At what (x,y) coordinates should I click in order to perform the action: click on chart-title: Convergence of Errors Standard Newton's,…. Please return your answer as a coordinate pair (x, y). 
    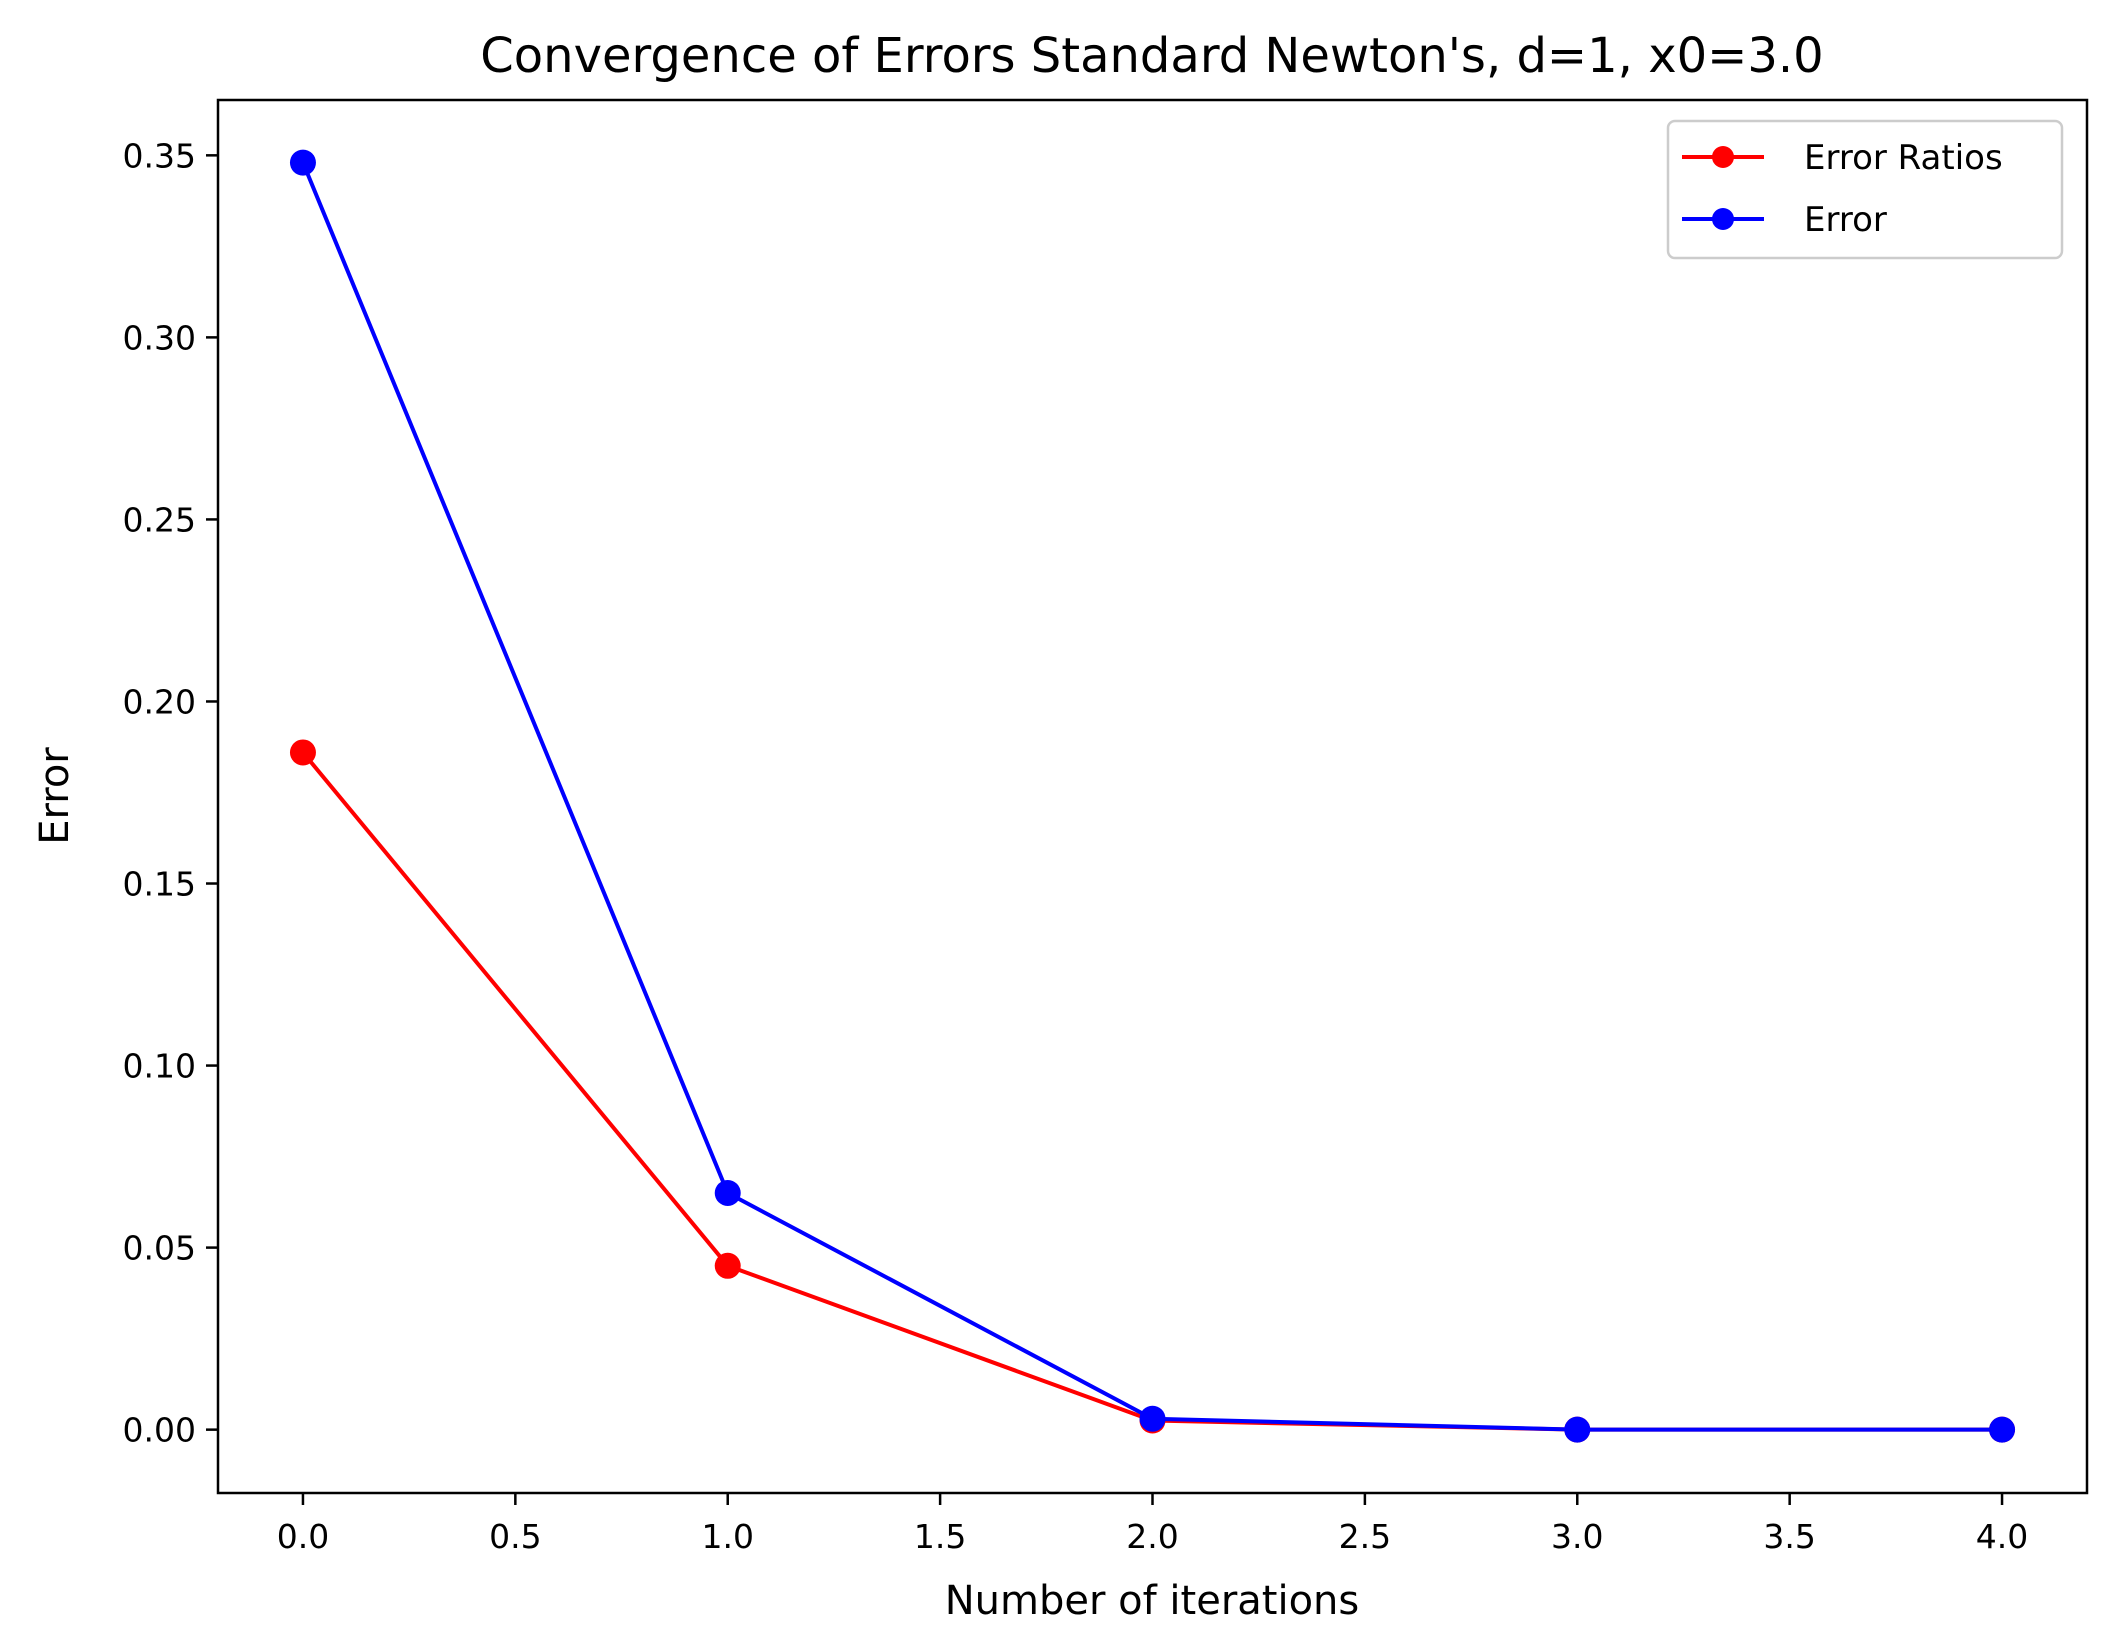
    Looking at the image, I should click on (1151, 56).